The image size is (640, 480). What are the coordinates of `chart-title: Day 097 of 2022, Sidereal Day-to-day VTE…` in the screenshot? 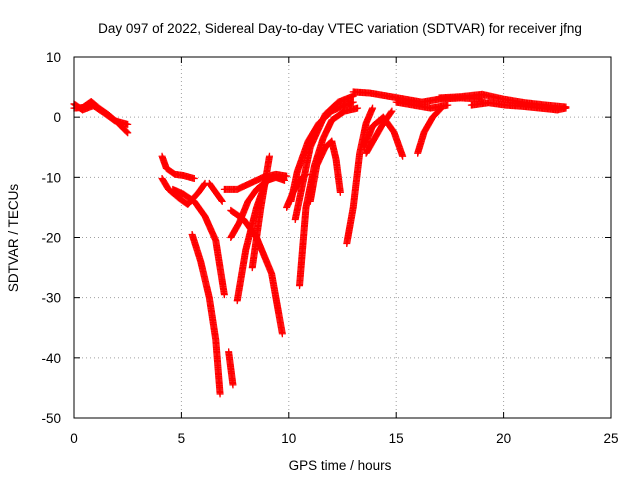 It's located at (340, 28).